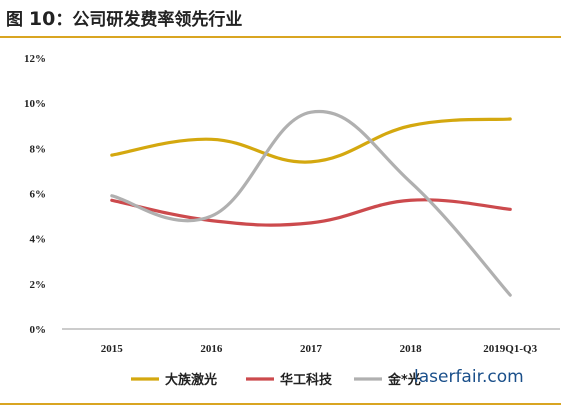 The image size is (561, 408). I want to click on title-bar: 图 10：公司研发费率领先行业, so click(280, 18).